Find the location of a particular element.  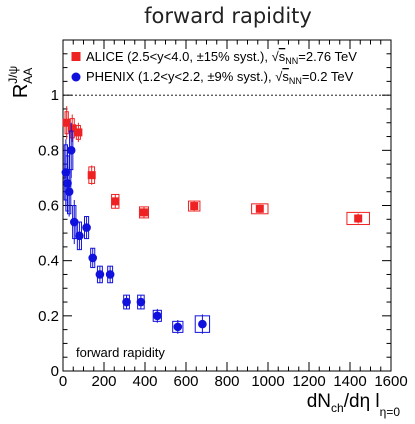

y-tick-label: 0.8 is located at coordinates (48, 150).